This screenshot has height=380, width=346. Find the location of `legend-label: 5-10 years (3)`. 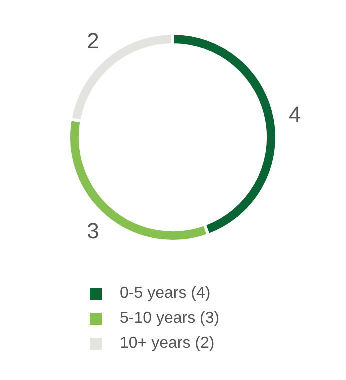

legend-label: 5-10 years (3) is located at coordinates (170, 319).